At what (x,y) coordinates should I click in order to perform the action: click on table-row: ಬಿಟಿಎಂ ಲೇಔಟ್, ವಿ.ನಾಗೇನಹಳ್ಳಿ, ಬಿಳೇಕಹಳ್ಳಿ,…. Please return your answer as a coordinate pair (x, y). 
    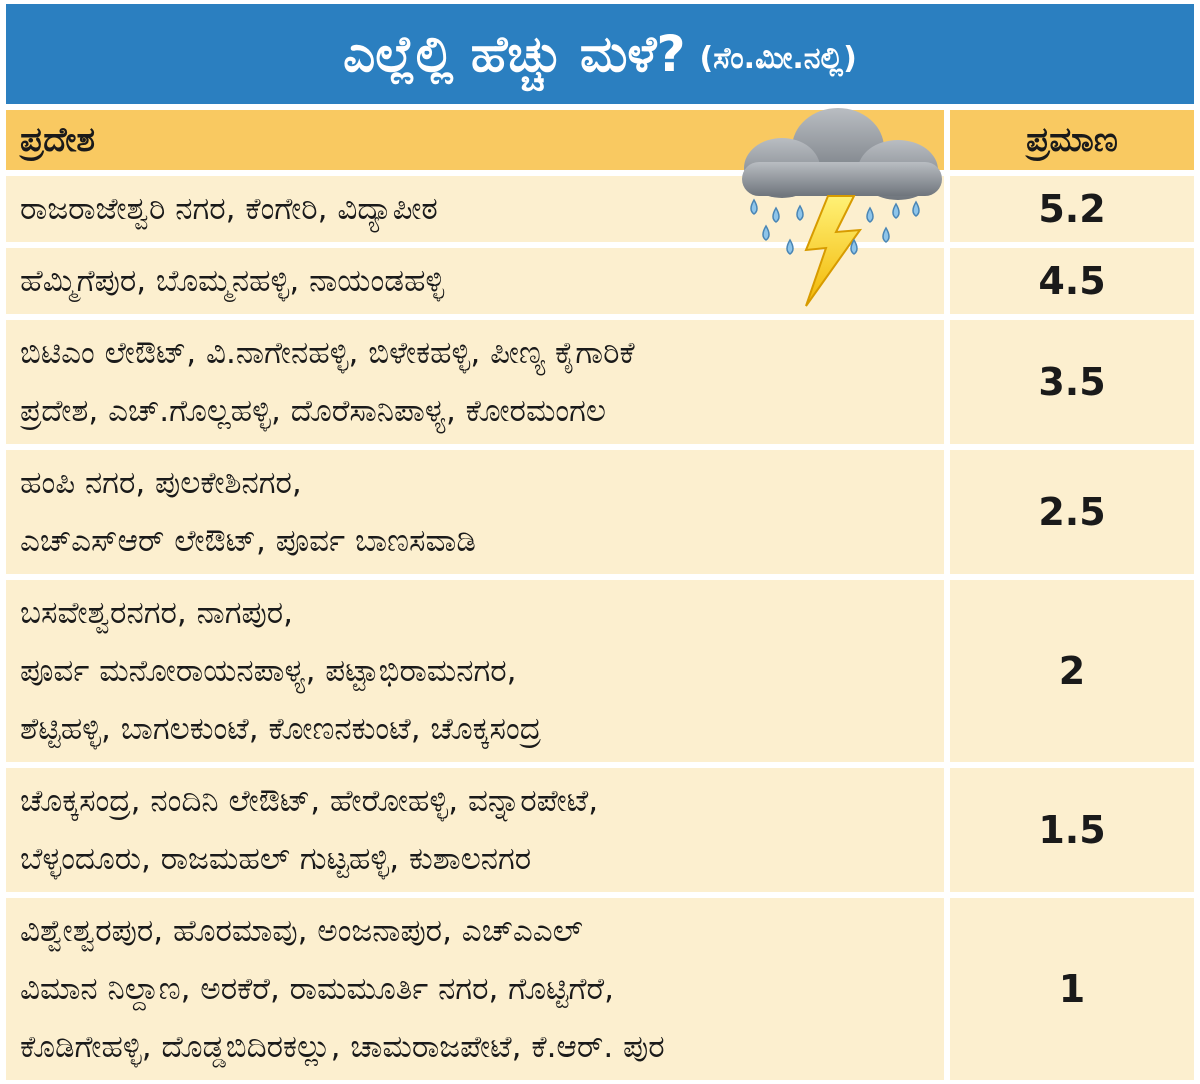
    Looking at the image, I should click on (600, 382).